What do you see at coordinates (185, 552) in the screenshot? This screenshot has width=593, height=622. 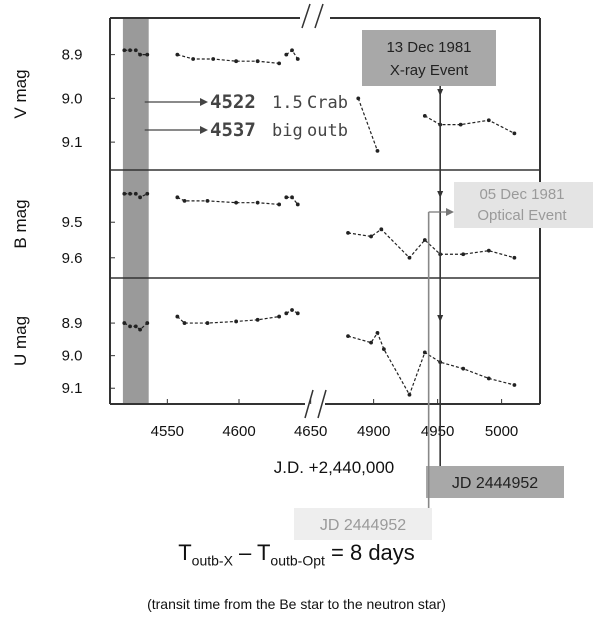 I see `formula-t1: T` at bounding box center [185, 552].